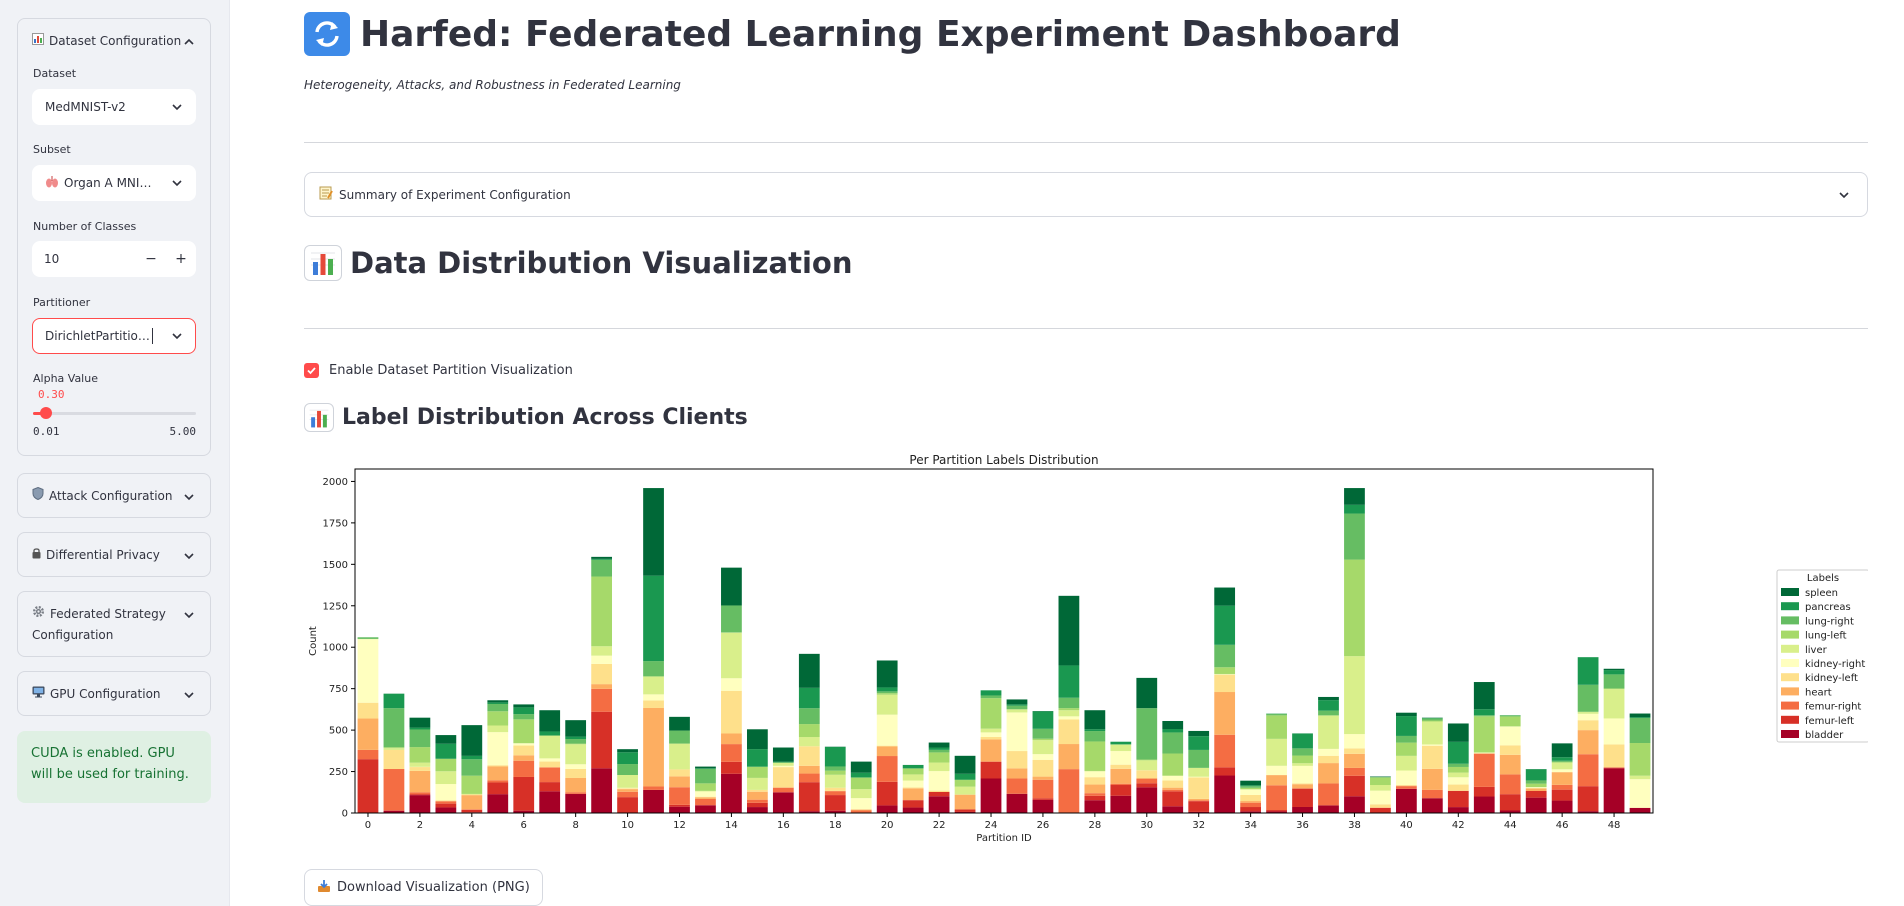 The image size is (1904, 906). Describe the element at coordinates (1225, 596) in the screenshot. I see `bar-segment-33-spleen` at that location.